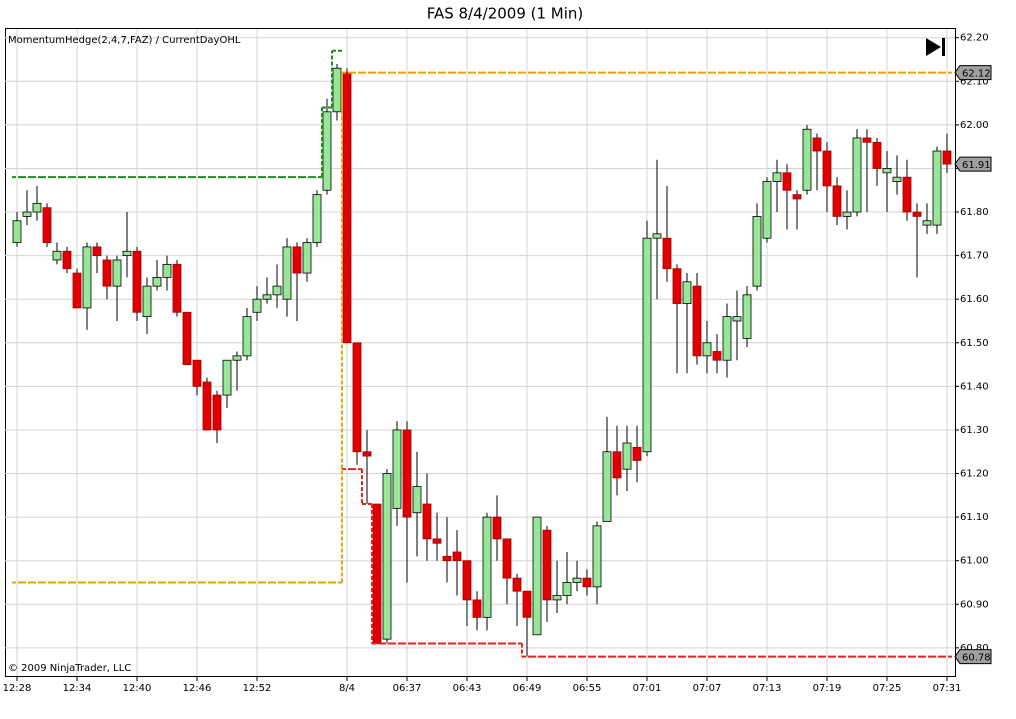  Describe the element at coordinates (974, 474) in the screenshot. I see `y-tick-label: 61.20` at that location.